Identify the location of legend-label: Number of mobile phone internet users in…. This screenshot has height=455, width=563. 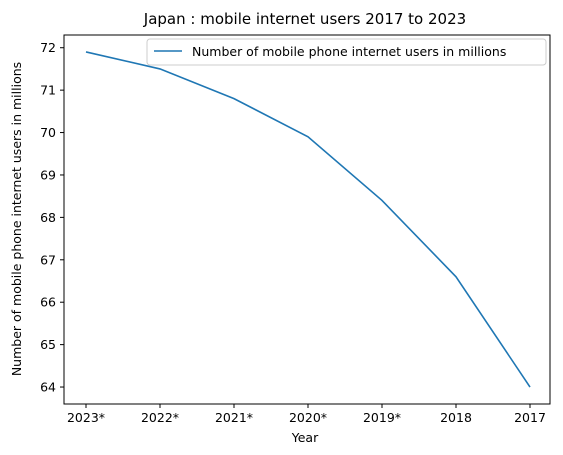
(349, 51).